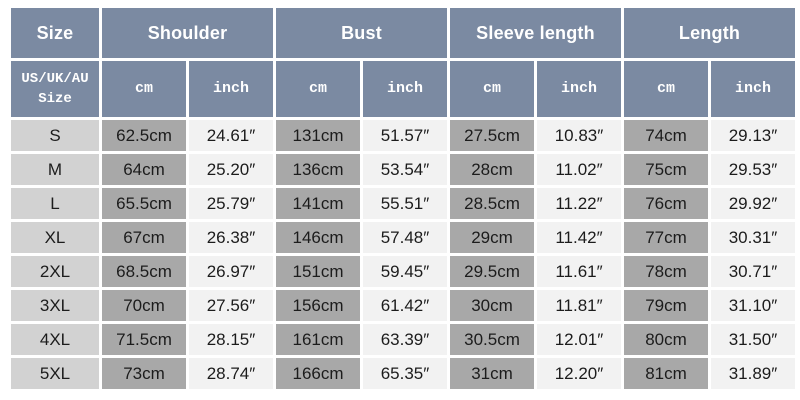 The width and height of the screenshot is (800, 400). I want to click on inch-value-cell: 12.01″, so click(579, 339).